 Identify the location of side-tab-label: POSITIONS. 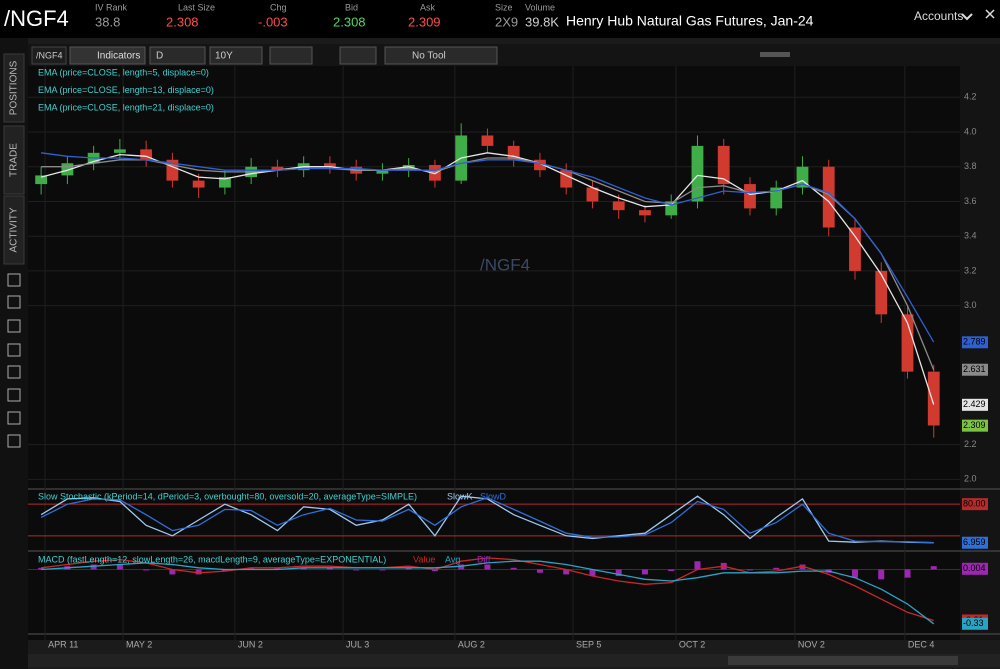
(14, 87).